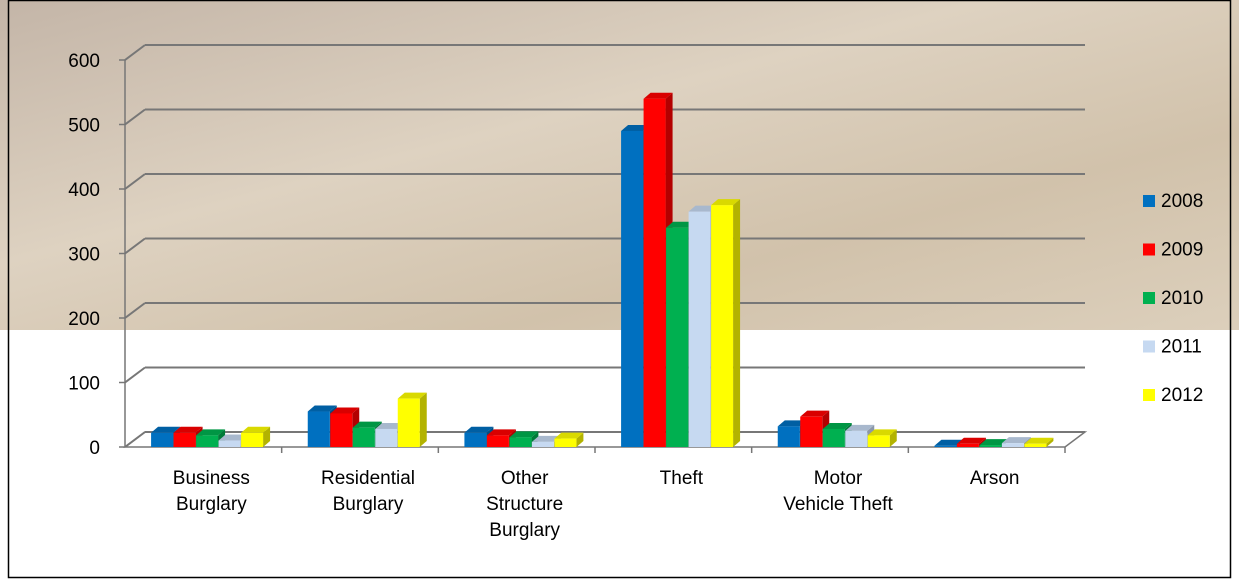 This screenshot has height=580, width=1239. Describe the element at coordinates (84, 255) in the screenshot. I see `y-tick-label: 300` at that location.